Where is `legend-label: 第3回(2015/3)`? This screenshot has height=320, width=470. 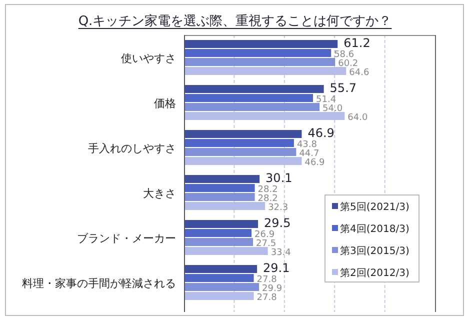 legend-label: 第3回(2015/3) is located at coordinates (375, 251).